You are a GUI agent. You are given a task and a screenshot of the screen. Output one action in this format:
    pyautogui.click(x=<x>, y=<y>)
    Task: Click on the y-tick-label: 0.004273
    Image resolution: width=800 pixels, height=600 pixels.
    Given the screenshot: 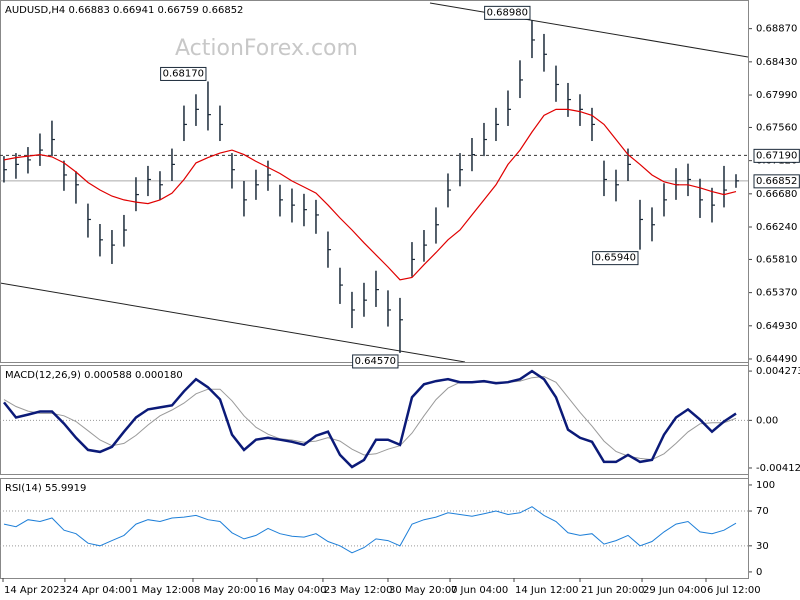 What is the action you would take?
    pyautogui.click(x=778, y=371)
    